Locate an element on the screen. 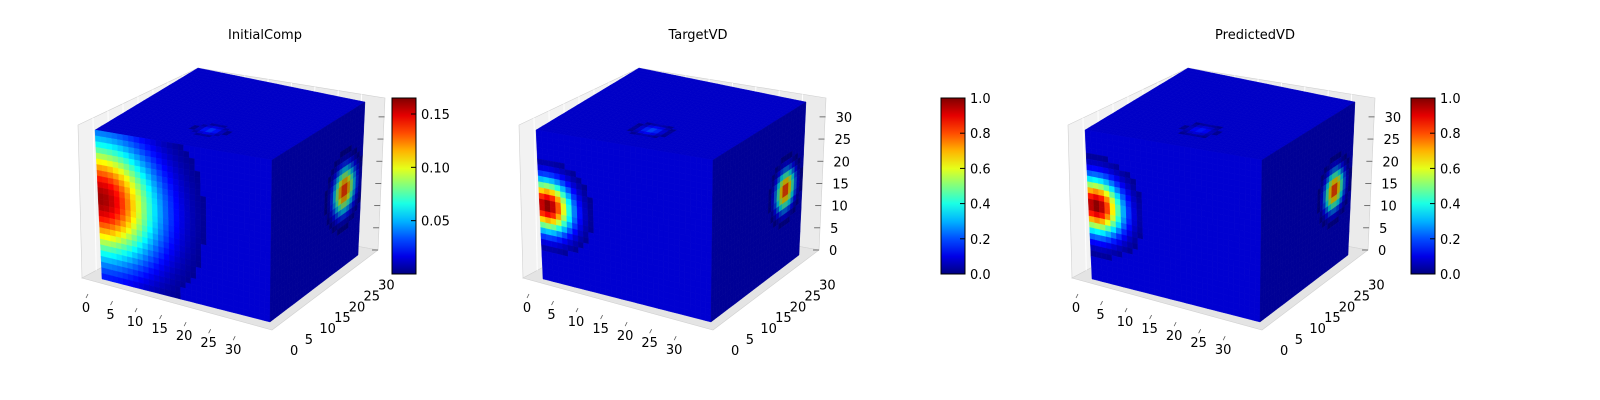 This screenshot has width=1600, height=400. colorbar-tick-label: 0.05 is located at coordinates (435, 222).